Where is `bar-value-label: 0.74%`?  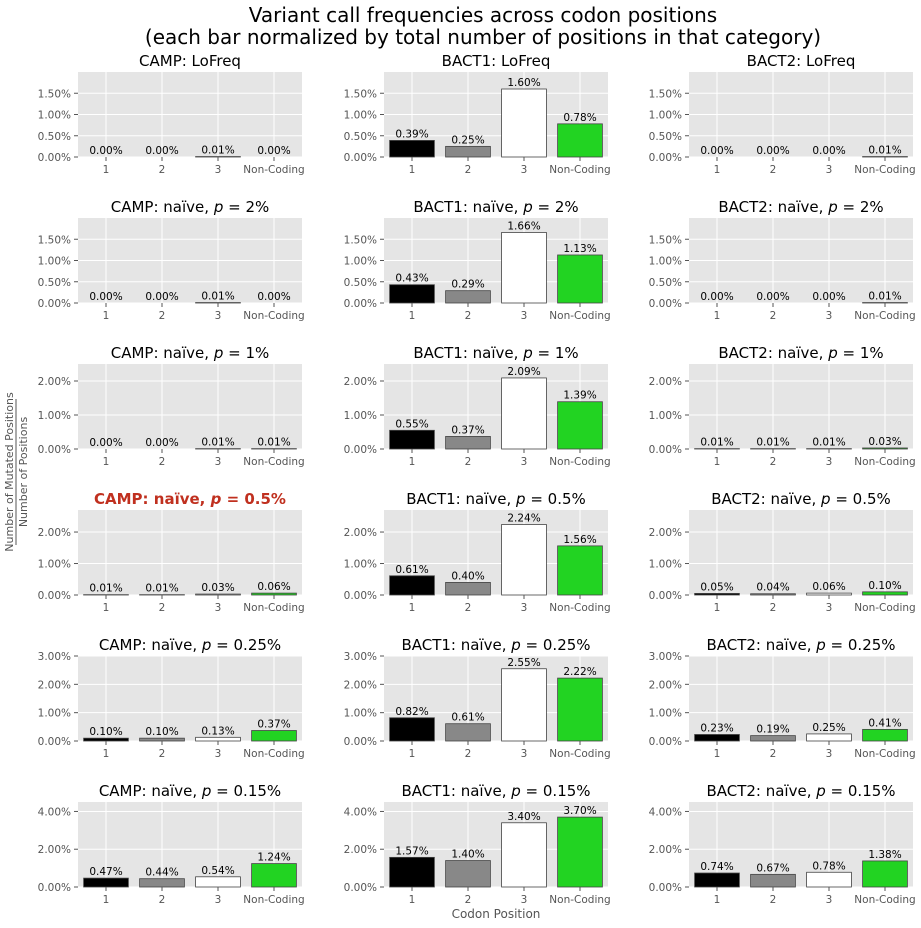
bar-value-label: 0.74% is located at coordinates (716, 867).